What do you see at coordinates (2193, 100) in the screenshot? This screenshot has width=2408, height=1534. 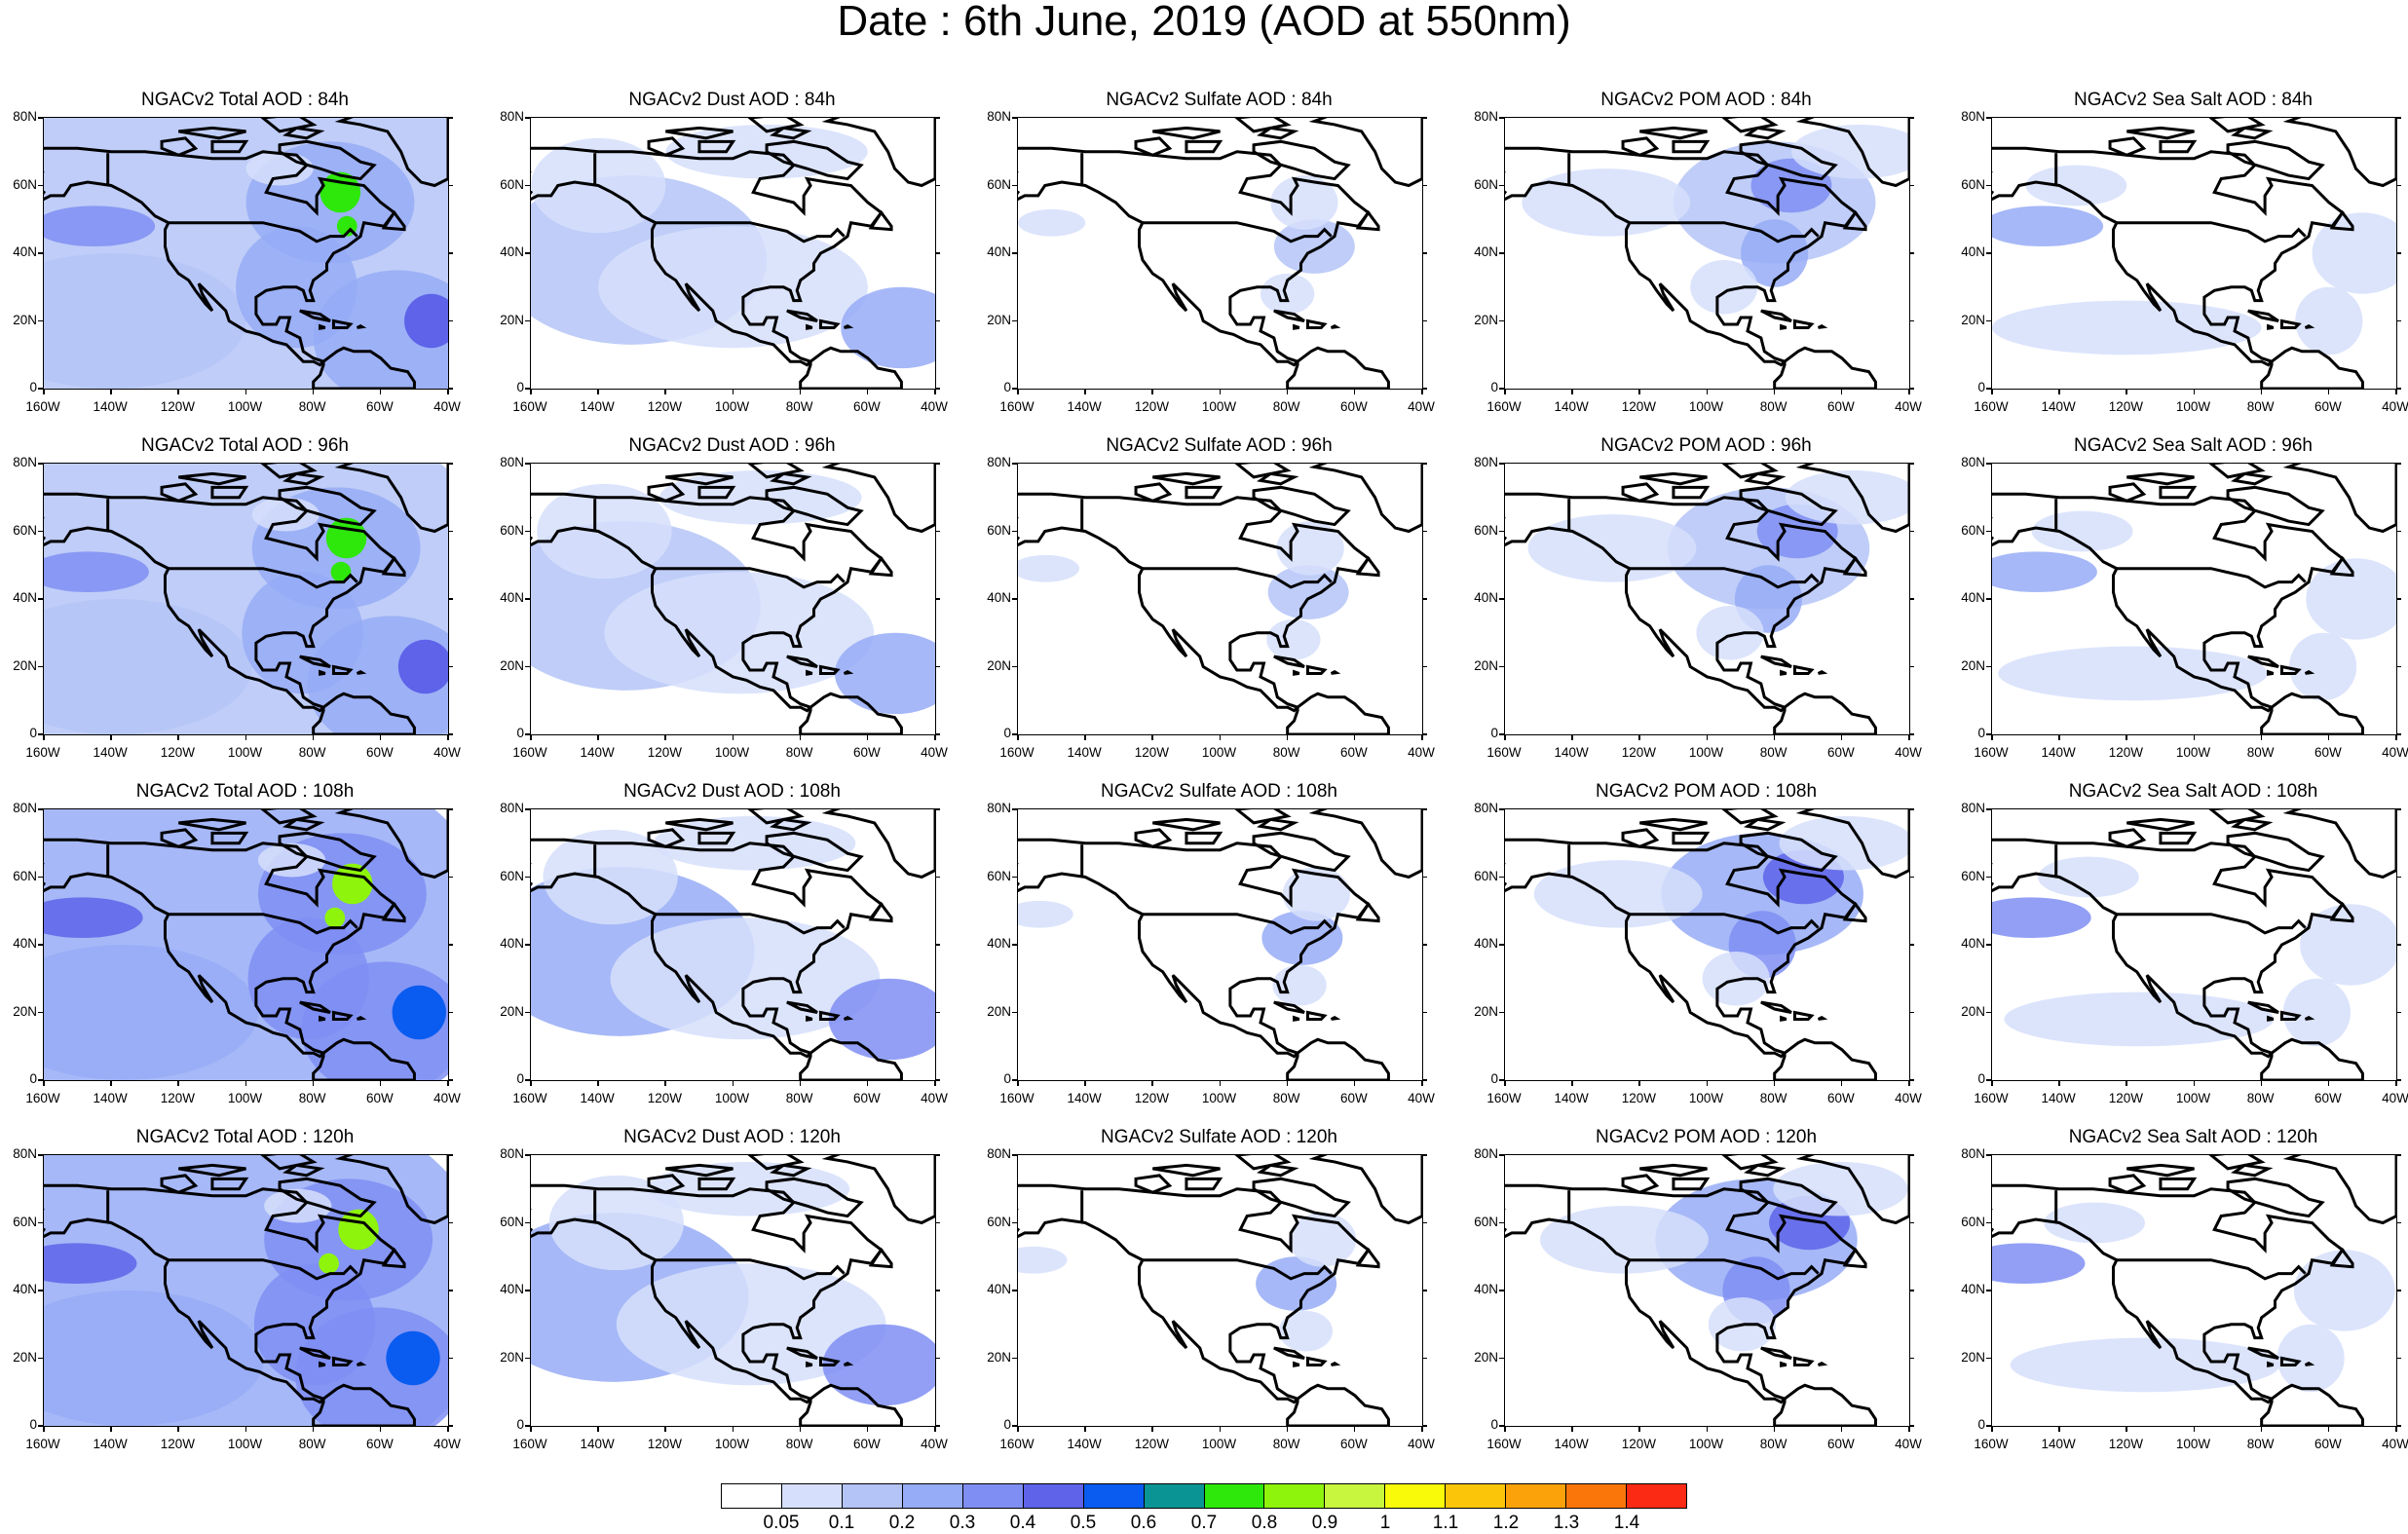 I see `panel-title: NGACv2 Sea Salt AOD : 84h` at bounding box center [2193, 100].